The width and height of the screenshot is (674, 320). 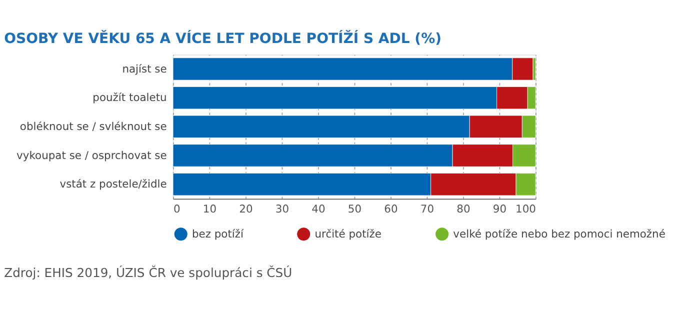 I want to click on y-tick-label: obléknout se / svléknout se, so click(x=94, y=126).